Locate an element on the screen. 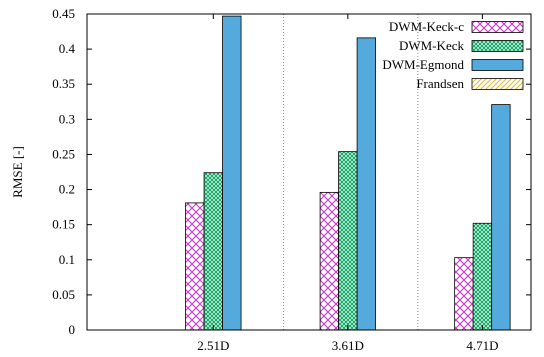  y-tick-label: 0.2 is located at coordinates (67, 189).